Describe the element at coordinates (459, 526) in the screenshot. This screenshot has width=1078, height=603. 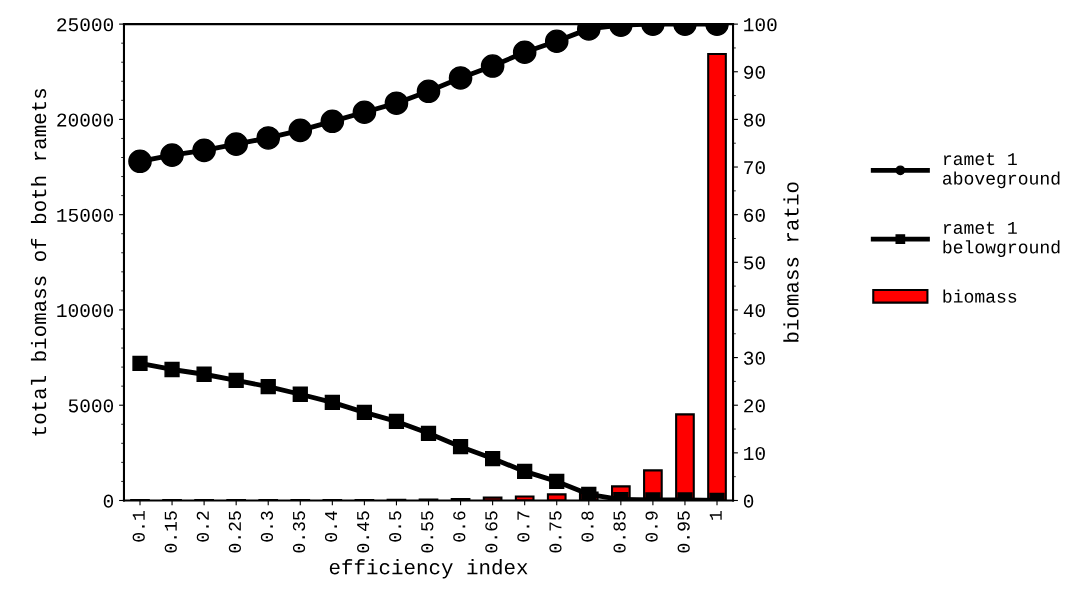
I see `x-tick-label: 0.6` at that location.